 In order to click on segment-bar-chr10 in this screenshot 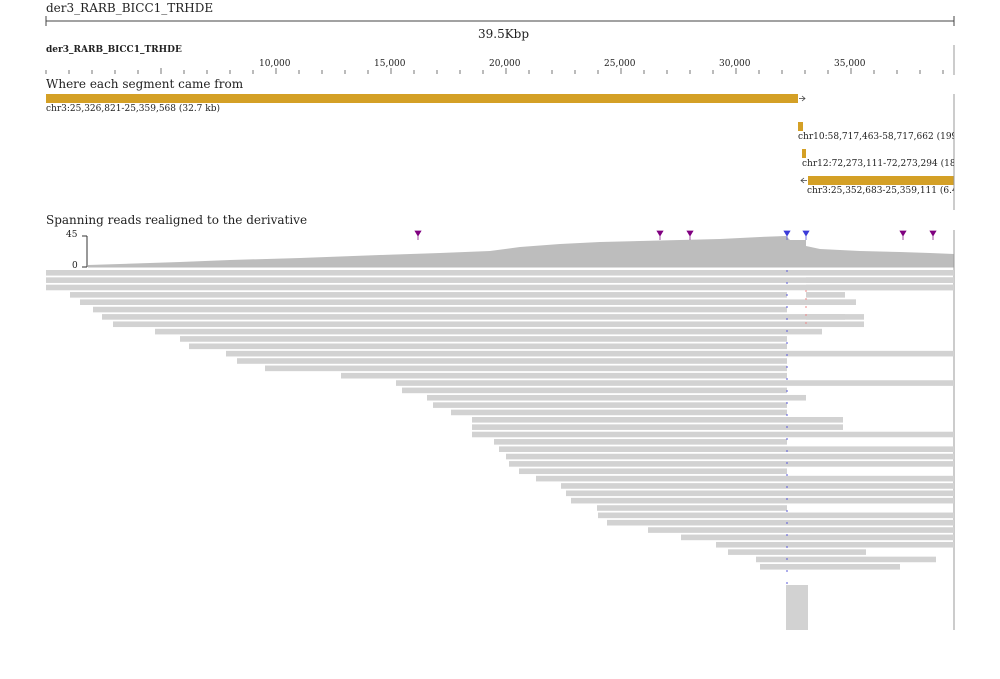, I will do `click(800, 126)`.